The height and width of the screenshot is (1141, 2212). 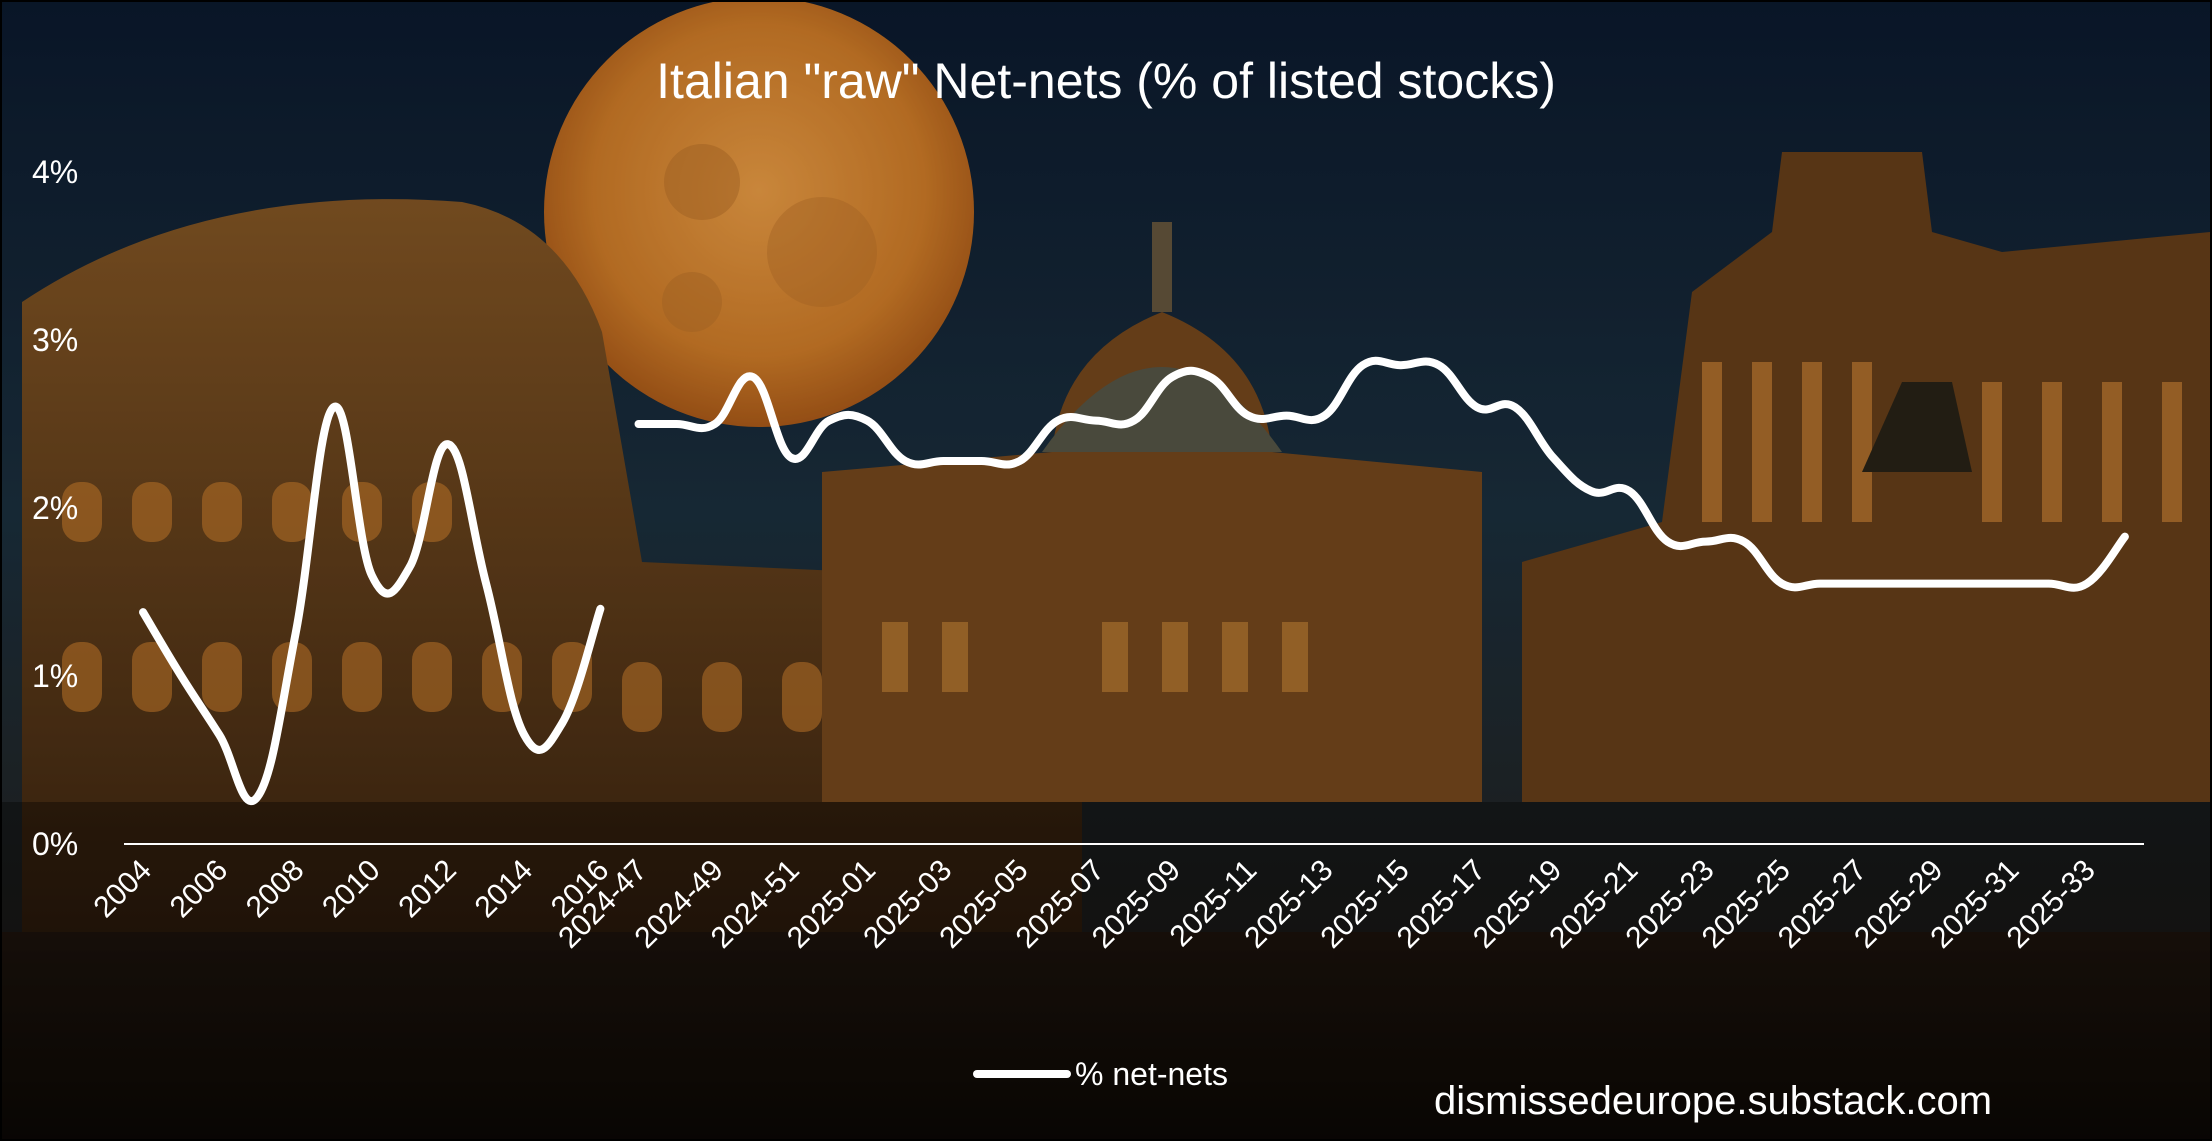 What do you see at coordinates (55, 340) in the screenshot?
I see `y-tick-label: 3%` at bounding box center [55, 340].